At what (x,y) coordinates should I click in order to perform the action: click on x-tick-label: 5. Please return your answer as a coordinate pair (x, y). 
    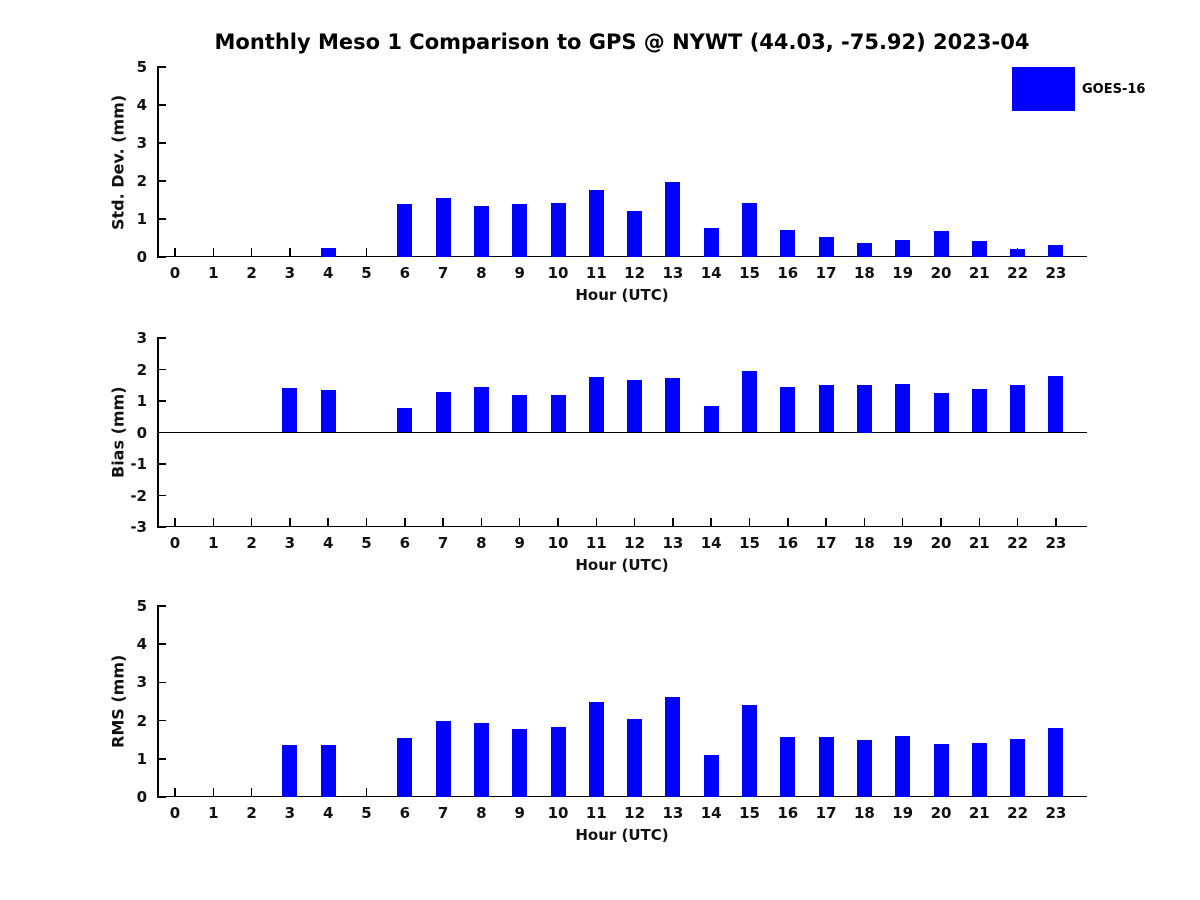
    Looking at the image, I should click on (366, 813).